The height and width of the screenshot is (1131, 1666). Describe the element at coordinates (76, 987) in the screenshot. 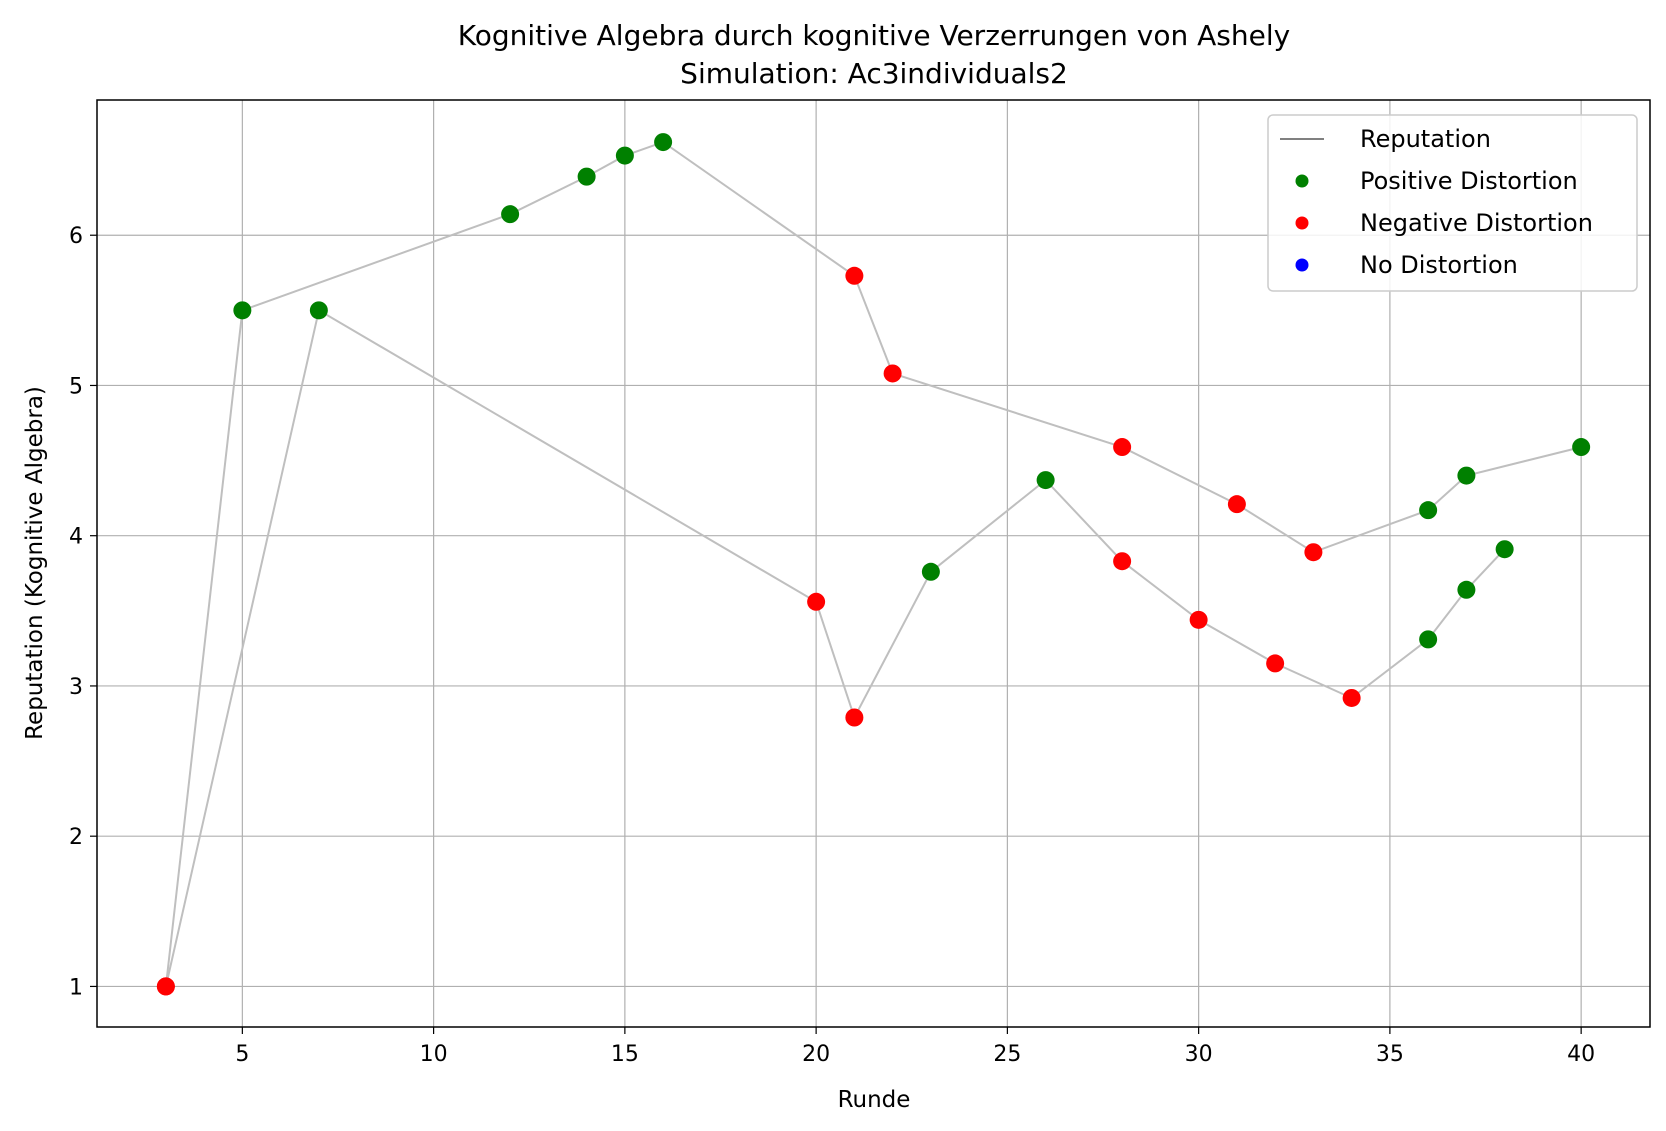

I see `y-tick-label: 1` at that location.